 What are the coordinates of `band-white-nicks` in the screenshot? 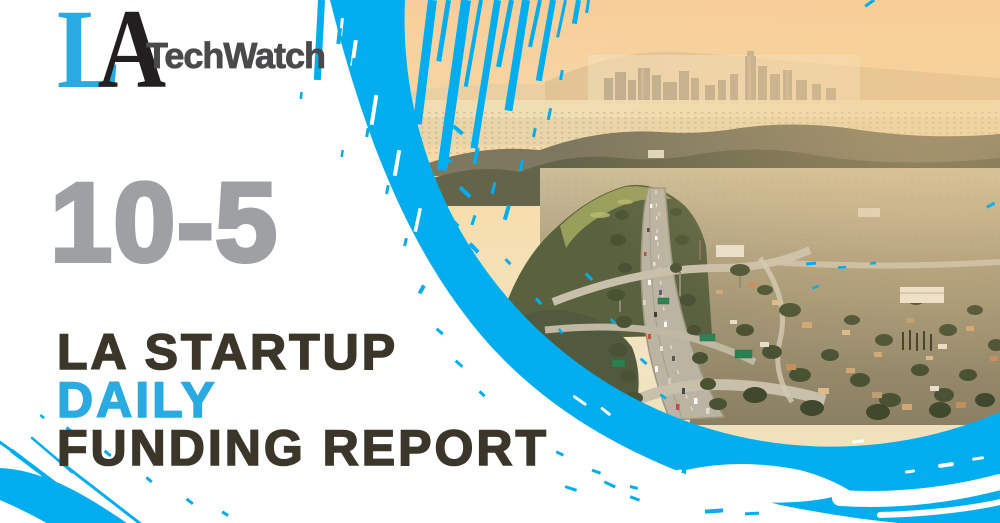 It's located at (380, 125).